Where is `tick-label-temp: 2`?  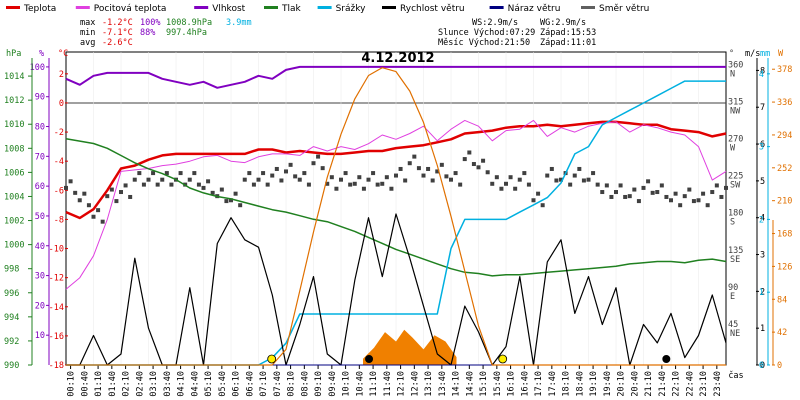
tick-label-temp: 2 is located at coordinates (61, 75).